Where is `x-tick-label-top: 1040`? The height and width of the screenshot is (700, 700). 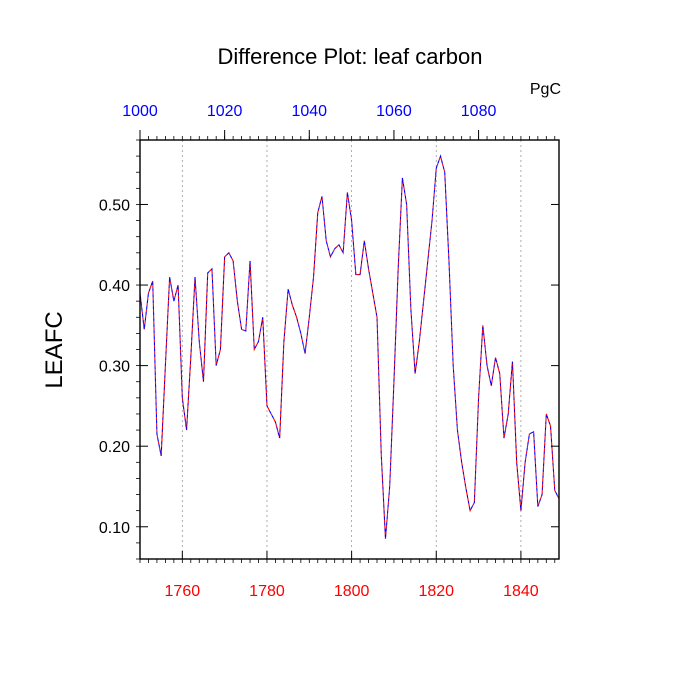
x-tick-label-top: 1040 is located at coordinates (309, 111).